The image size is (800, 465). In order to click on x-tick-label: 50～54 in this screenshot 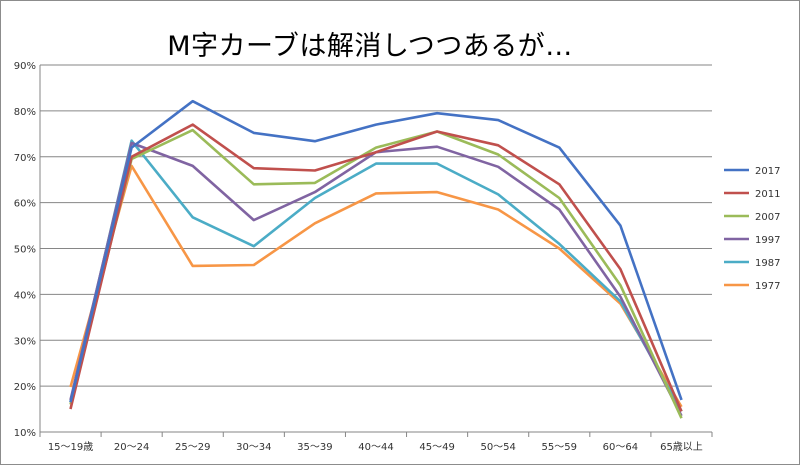, I will do `click(497, 447)`.